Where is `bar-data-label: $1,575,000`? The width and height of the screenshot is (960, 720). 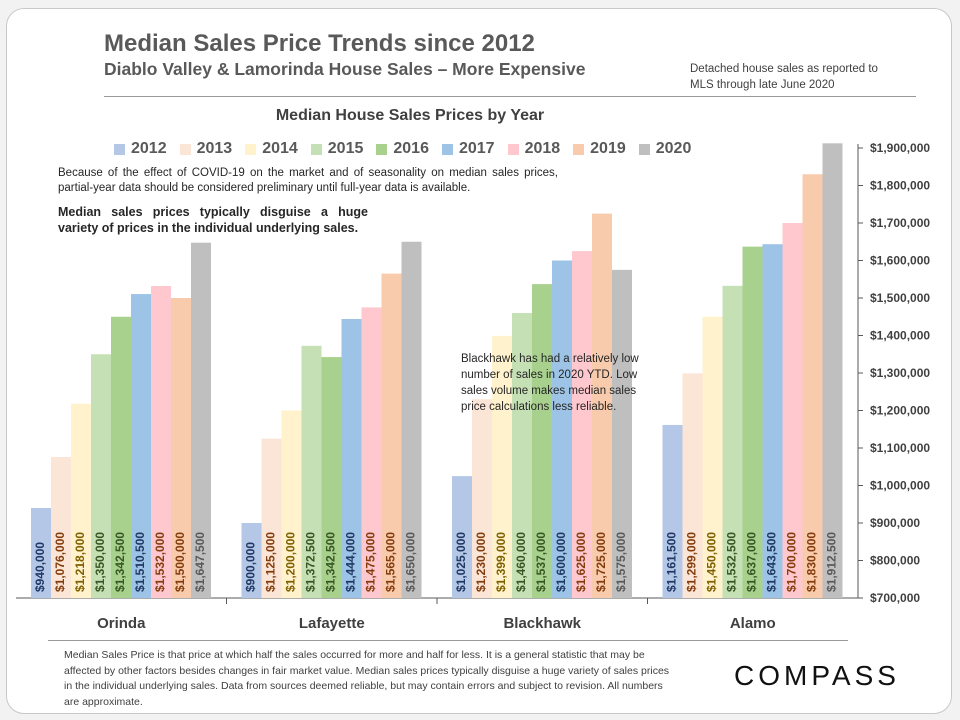 bar-data-label: $1,575,000 is located at coordinates (621, 562).